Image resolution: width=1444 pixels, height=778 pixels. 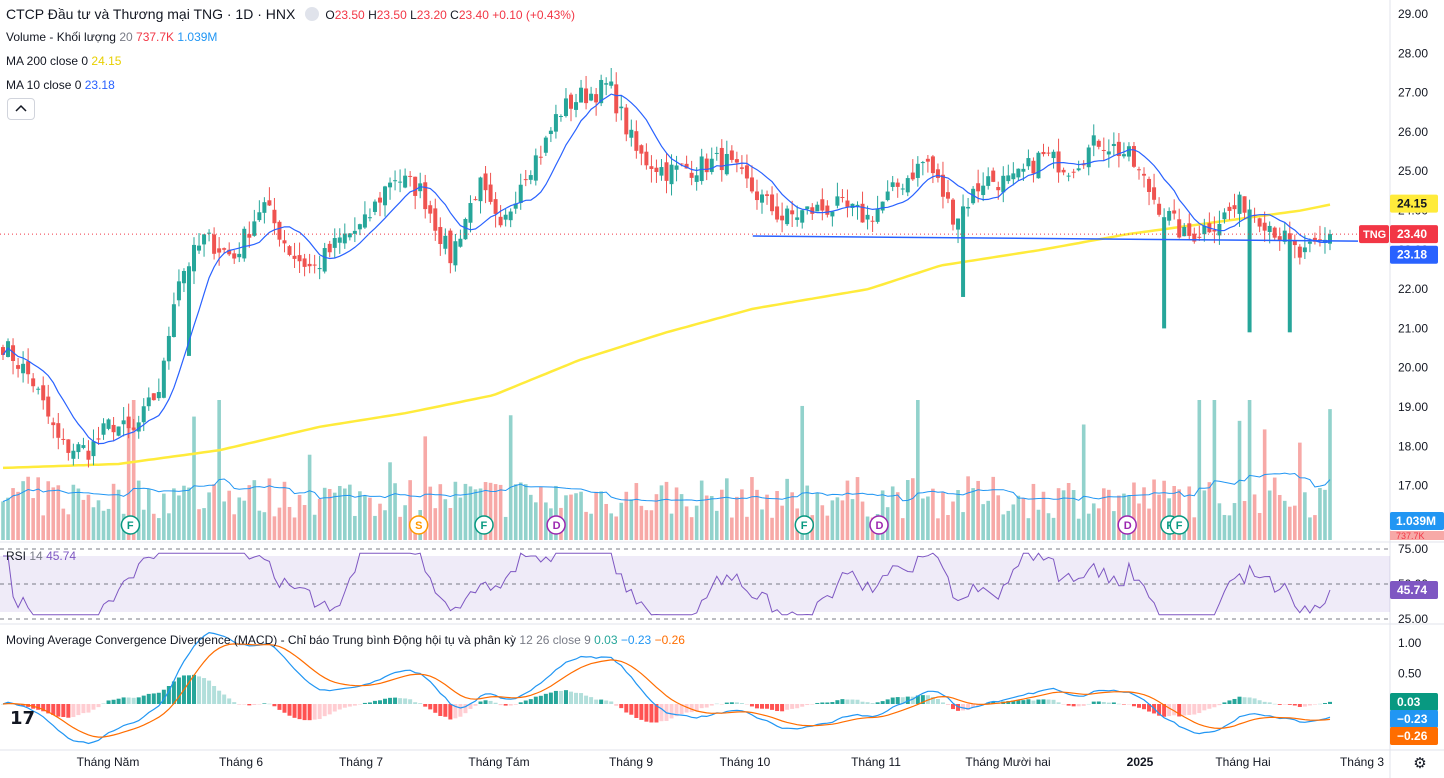 What do you see at coordinates (23, 718) in the screenshot?
I see `tradingview-logo-icon: 17` at bounding box center [23, 718].